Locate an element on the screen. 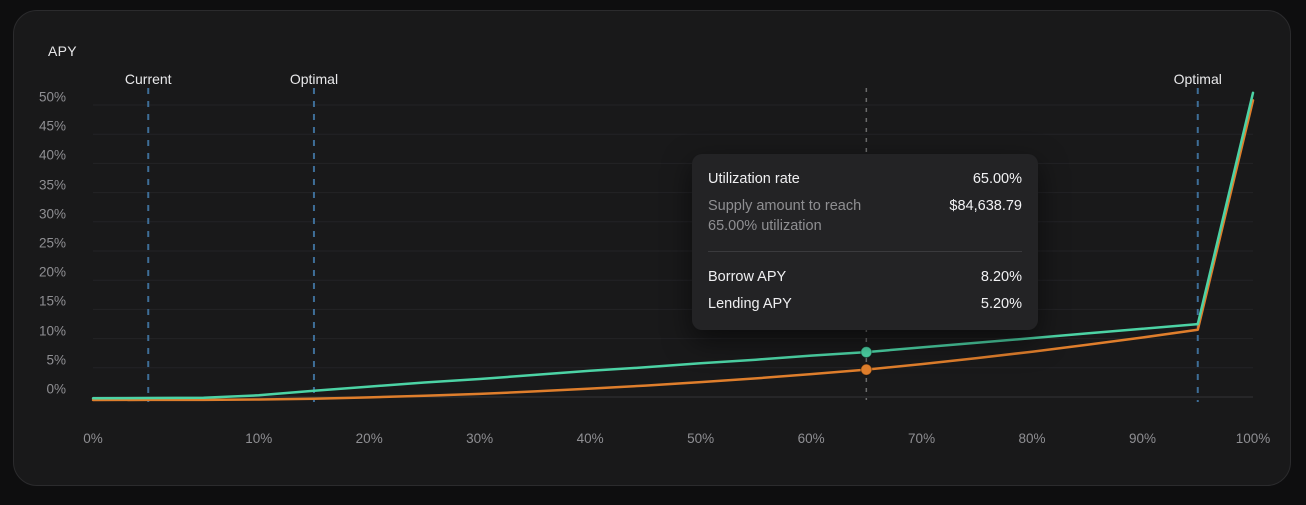 This screenshot has height=505, width=1306. x-tick-label: 60% is located at coordinates (811, 438).